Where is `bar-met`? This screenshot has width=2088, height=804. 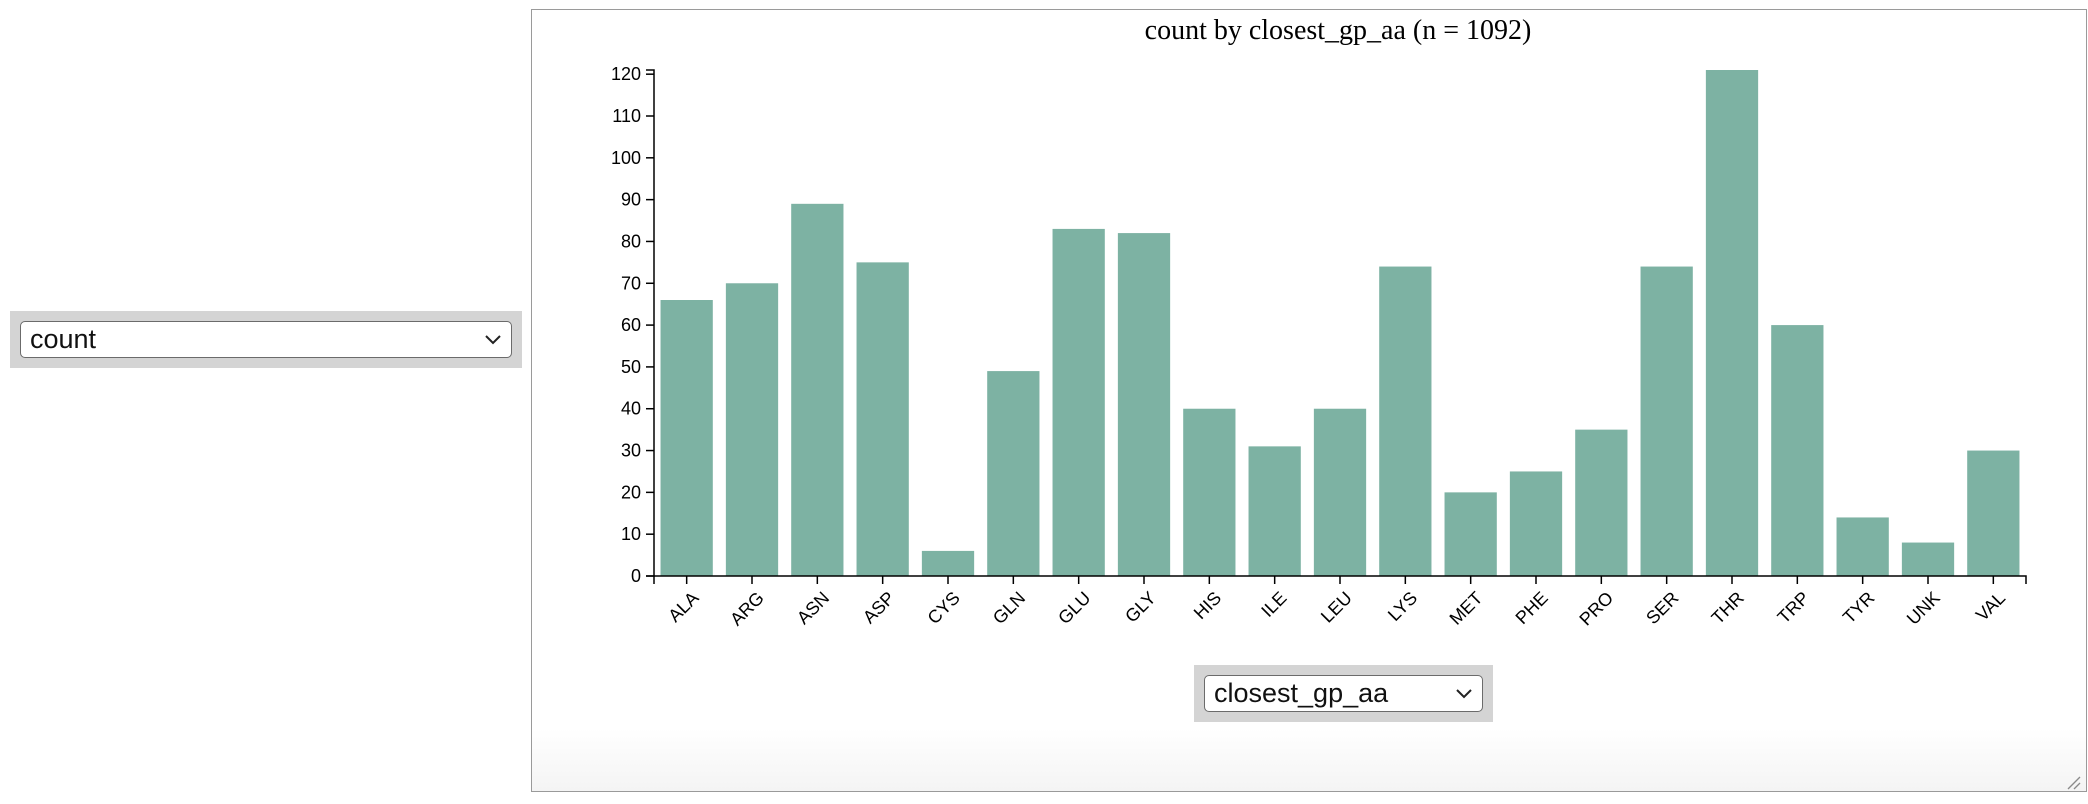 bar-met is located at coordinates (1470, 534).